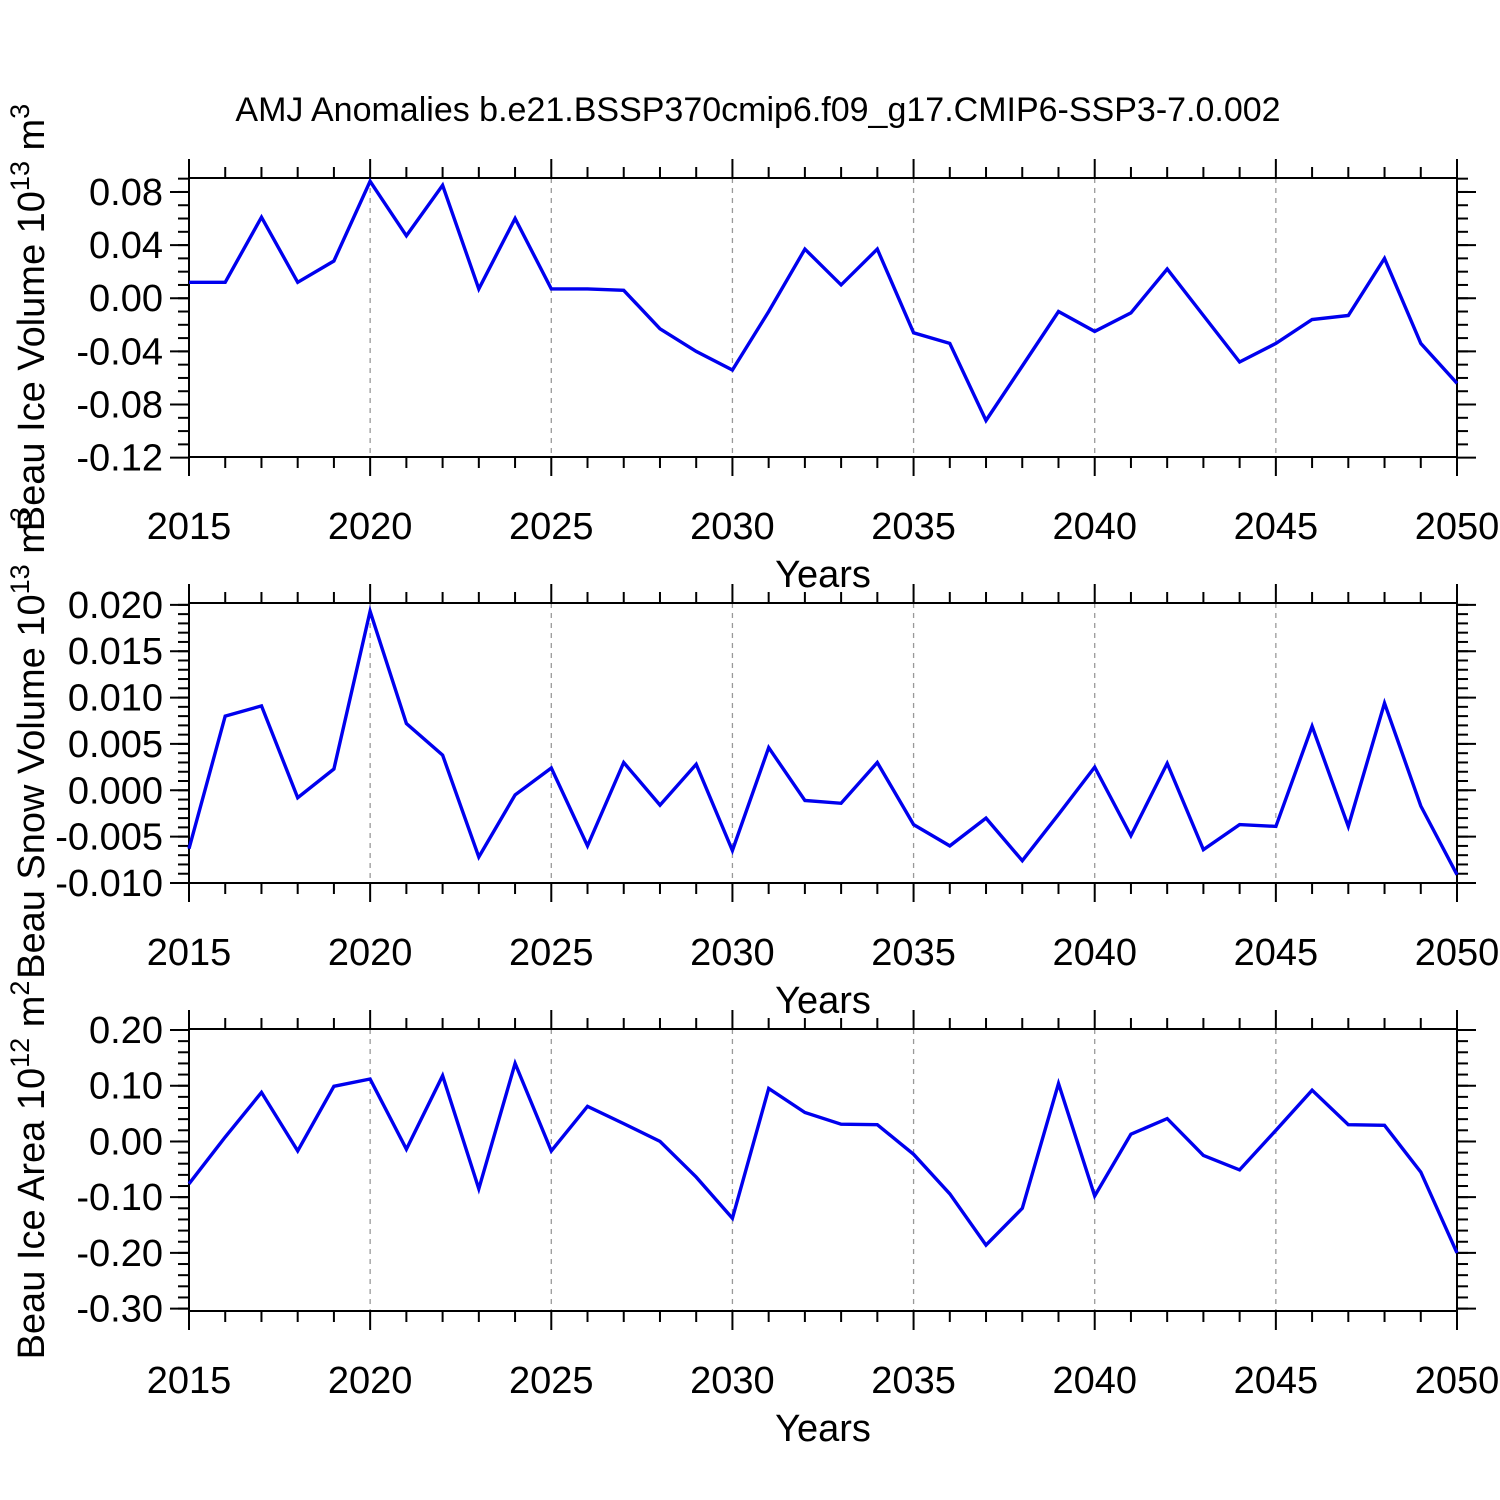  What do you see at coordinates (126, 193) in the screenshot?
I see `y-tick-label: 0.08` at bounding box center [126, 193].